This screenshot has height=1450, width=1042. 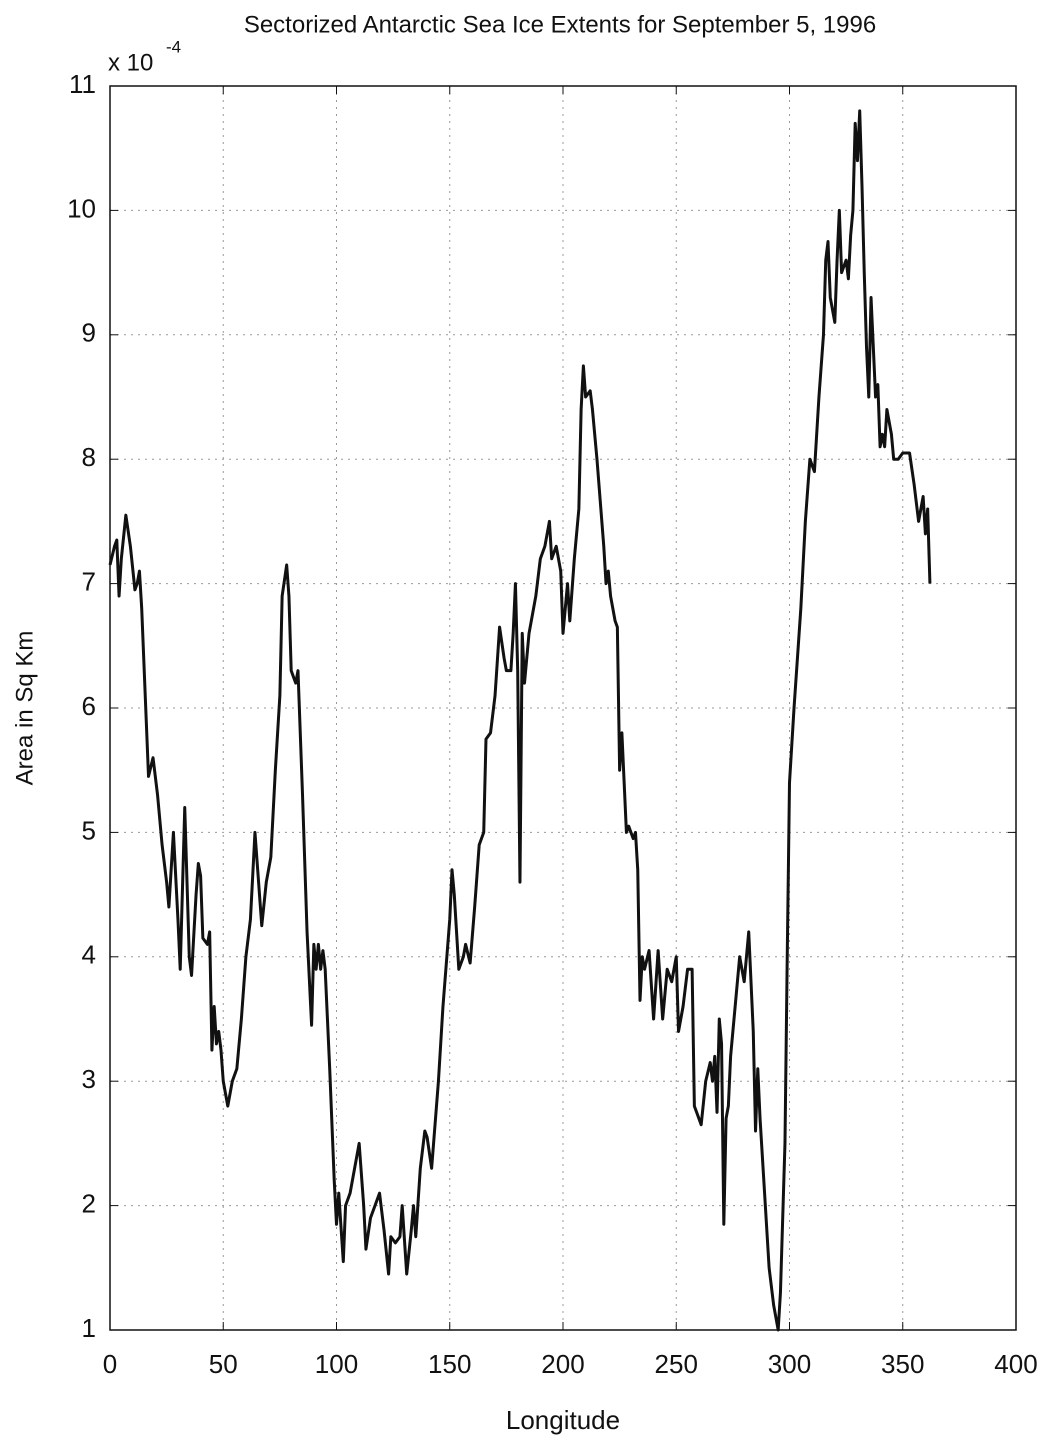 I want to click on y-tick-label: 5, so click(x=89, y=830).